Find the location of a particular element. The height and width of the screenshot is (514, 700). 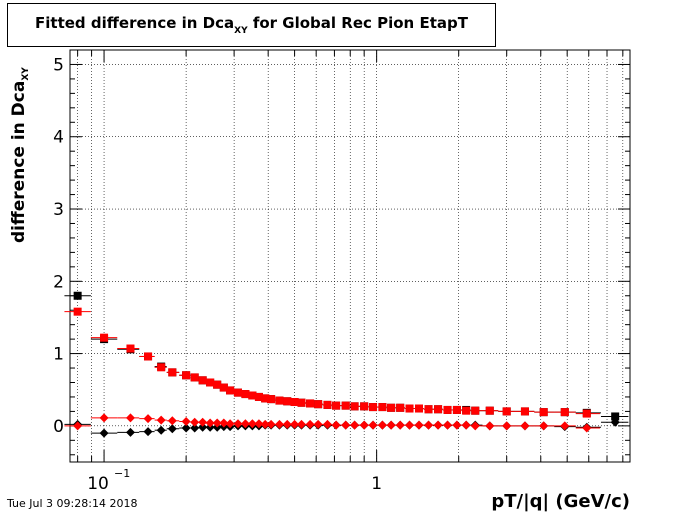

y-tick-label: 4 is located at coordinates (58, 138).